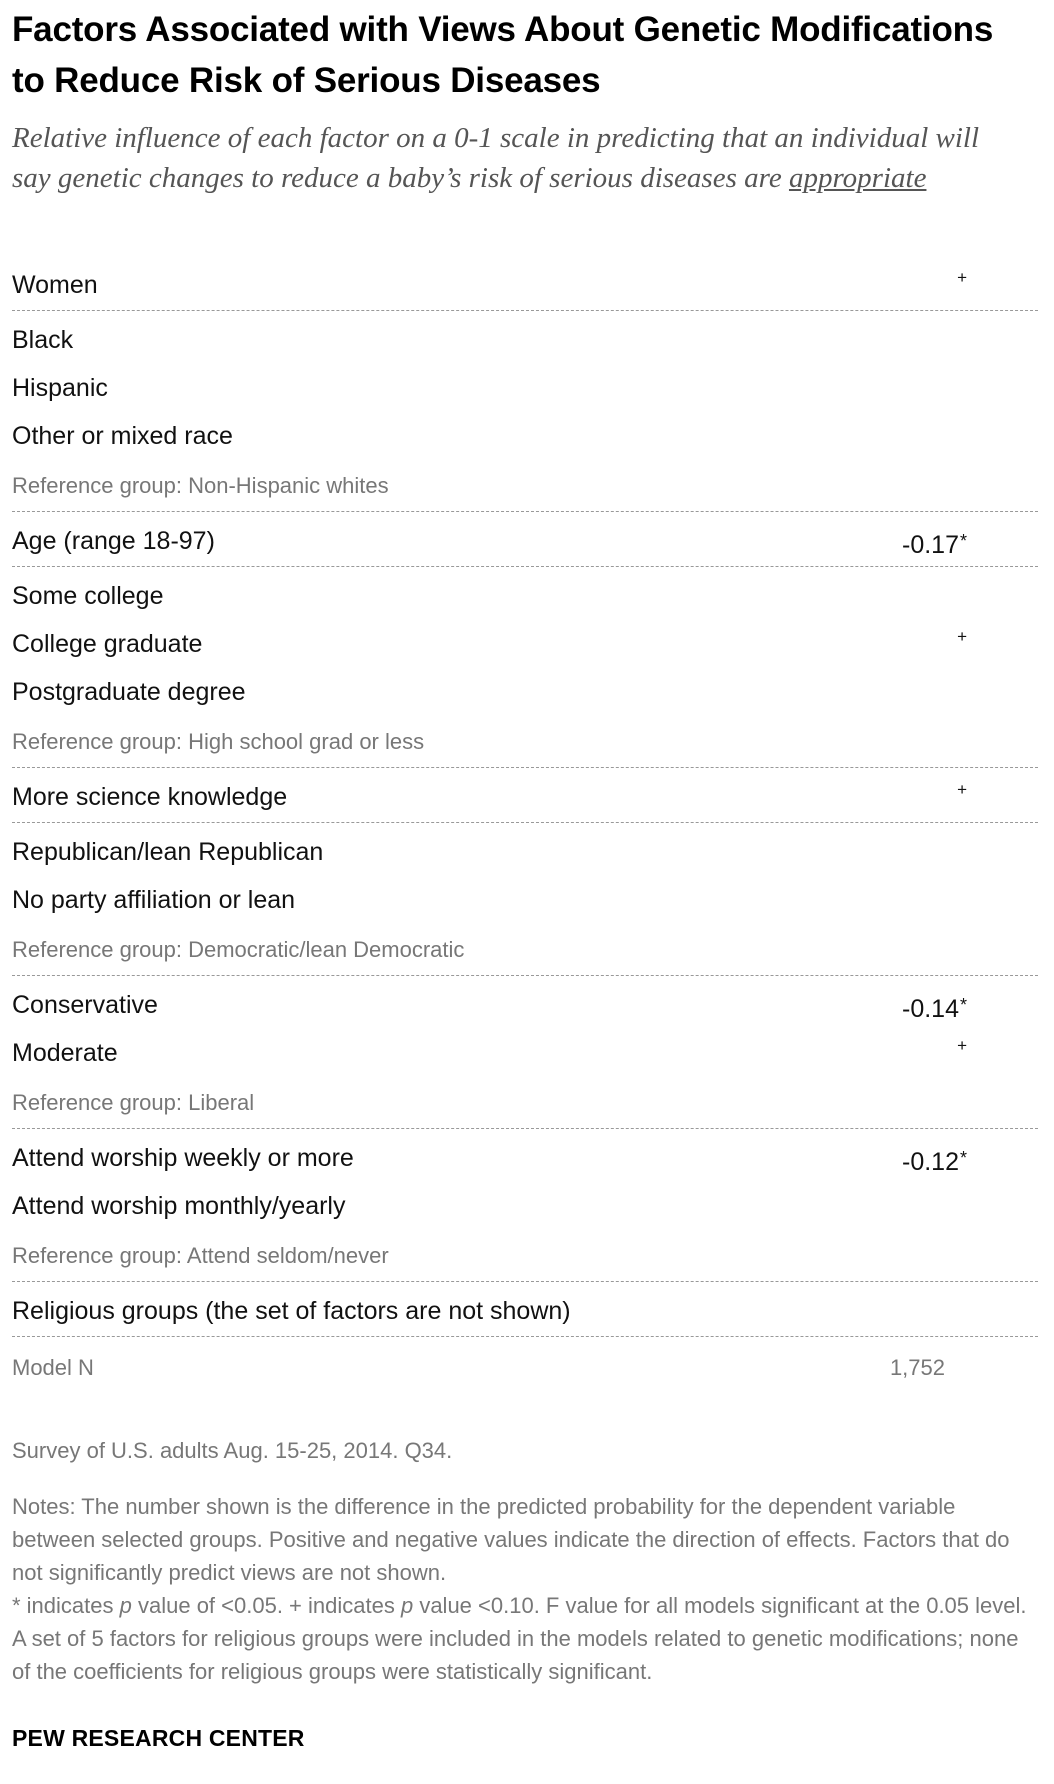  Describe the element at coordinates (930, 545) in the screenshot. I see `coefficient: -0.17` at that location.